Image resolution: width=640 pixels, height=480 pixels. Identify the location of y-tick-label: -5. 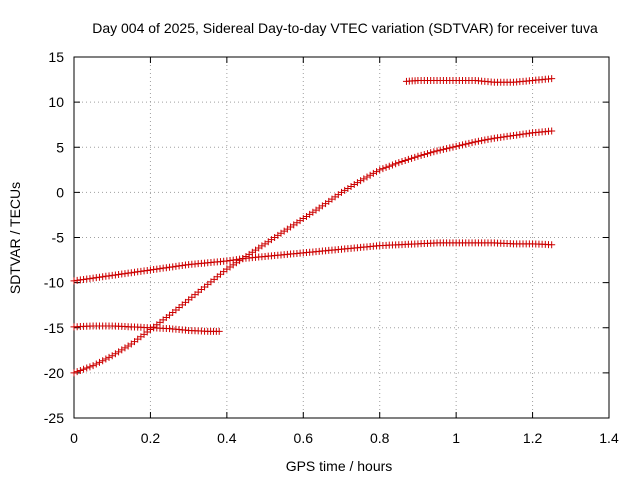
(58, 238).